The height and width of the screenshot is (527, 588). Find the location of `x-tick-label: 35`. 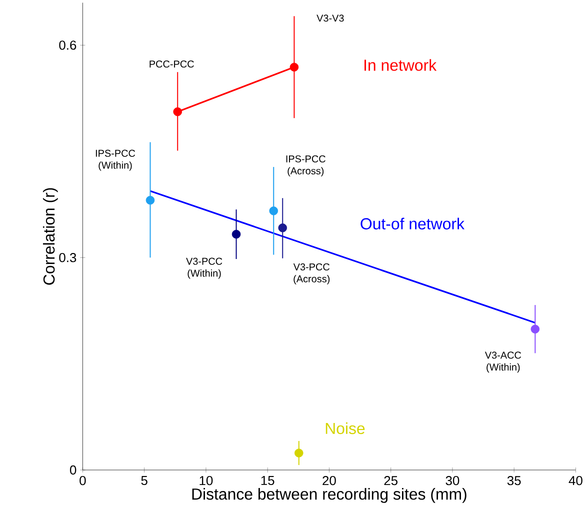

x-tick-label: 35 is located at coordinates (514, 481).